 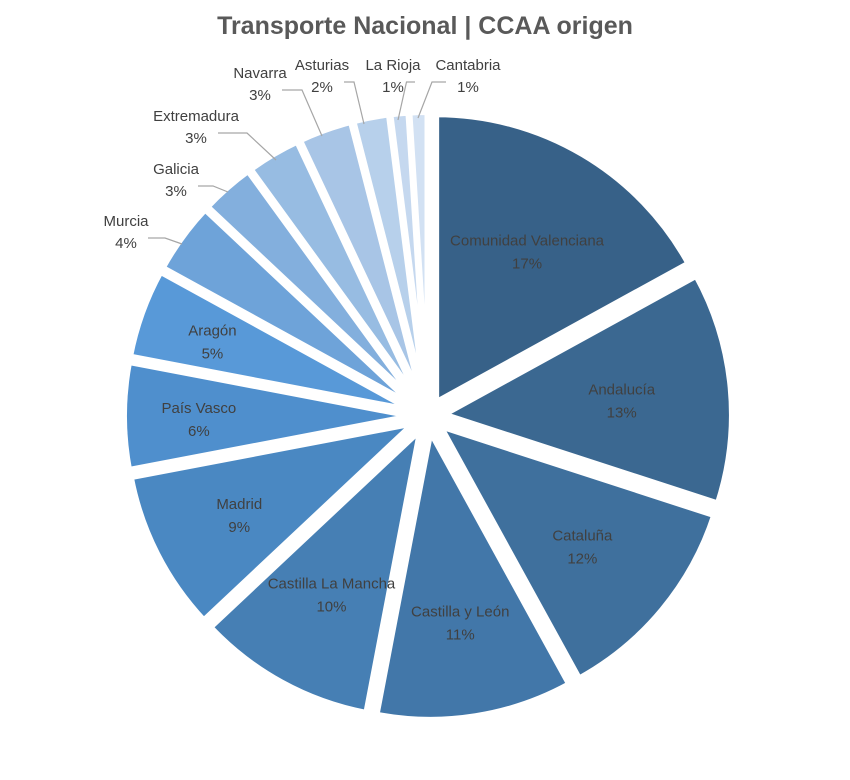 I want to click on slice-label: Galicia, so click(x=176, y=169).